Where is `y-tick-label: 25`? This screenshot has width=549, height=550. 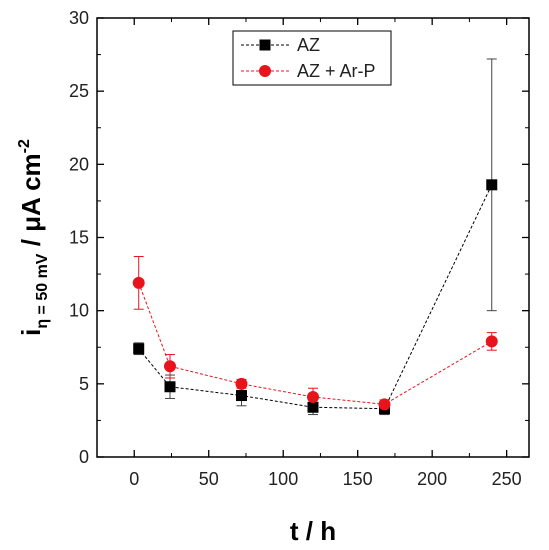 y-tick-label: 25 is located at coordinates (79, 91).